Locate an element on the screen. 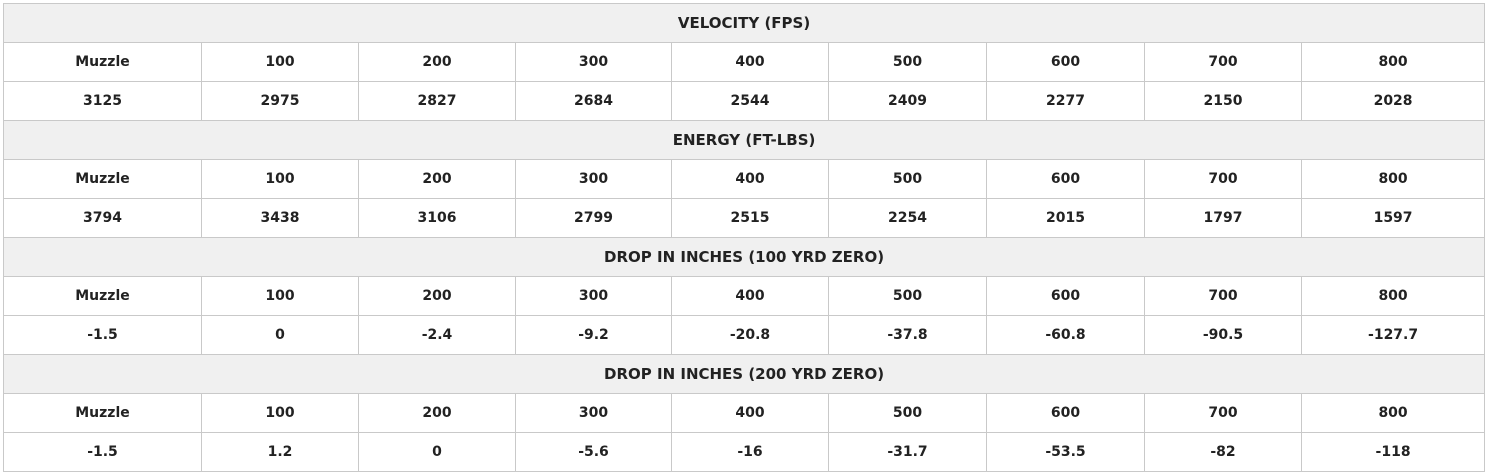 The image size is (1486, 474). value-row: -1.5 0 -2.4 -9.2 -20.8 -37.8 -60.8 -90.5 -127.7 is located at coordinates (744, 335).